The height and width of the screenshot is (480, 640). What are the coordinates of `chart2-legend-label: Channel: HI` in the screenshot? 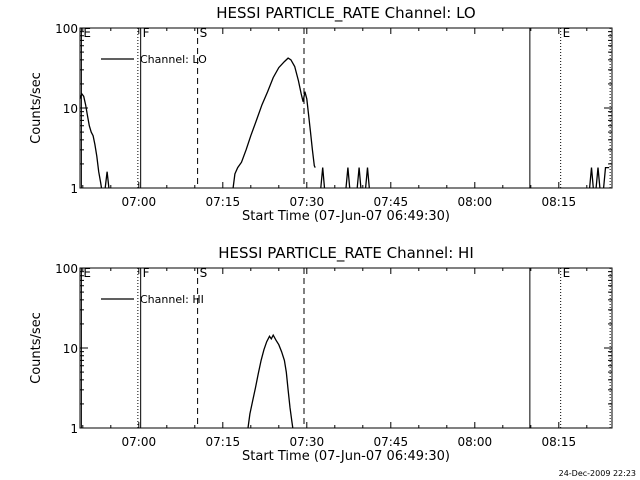 It's located at (172, 299).